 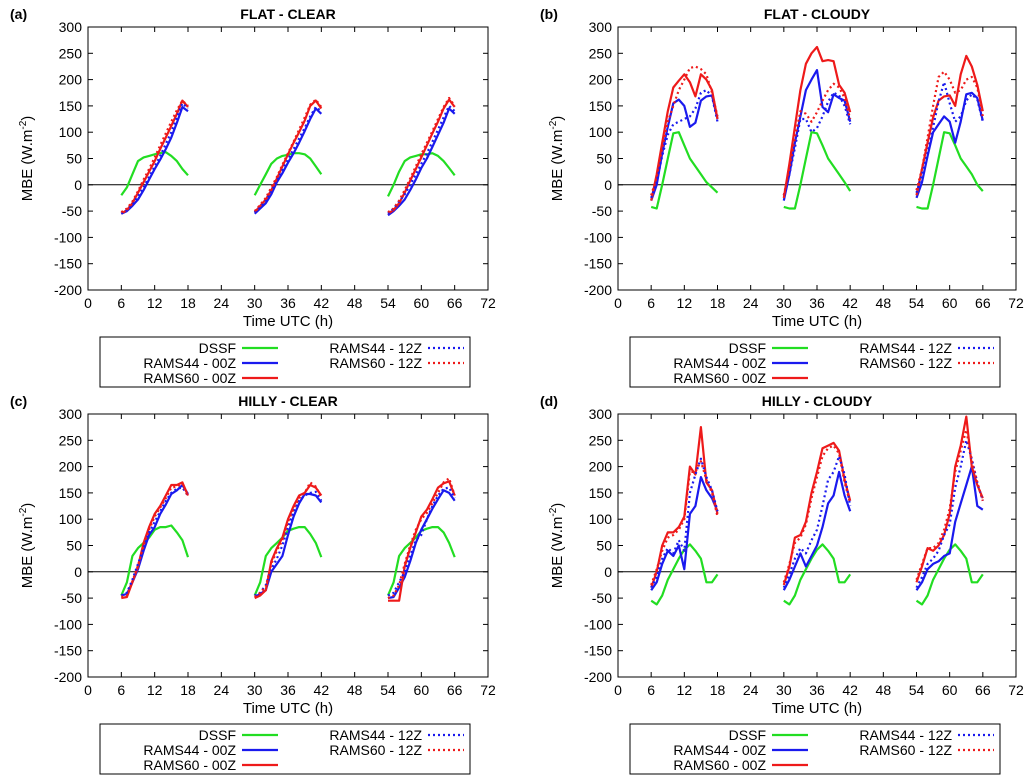 I want to click on panel-title: HILLY - CLOUDY, so click(x=817, y=401).